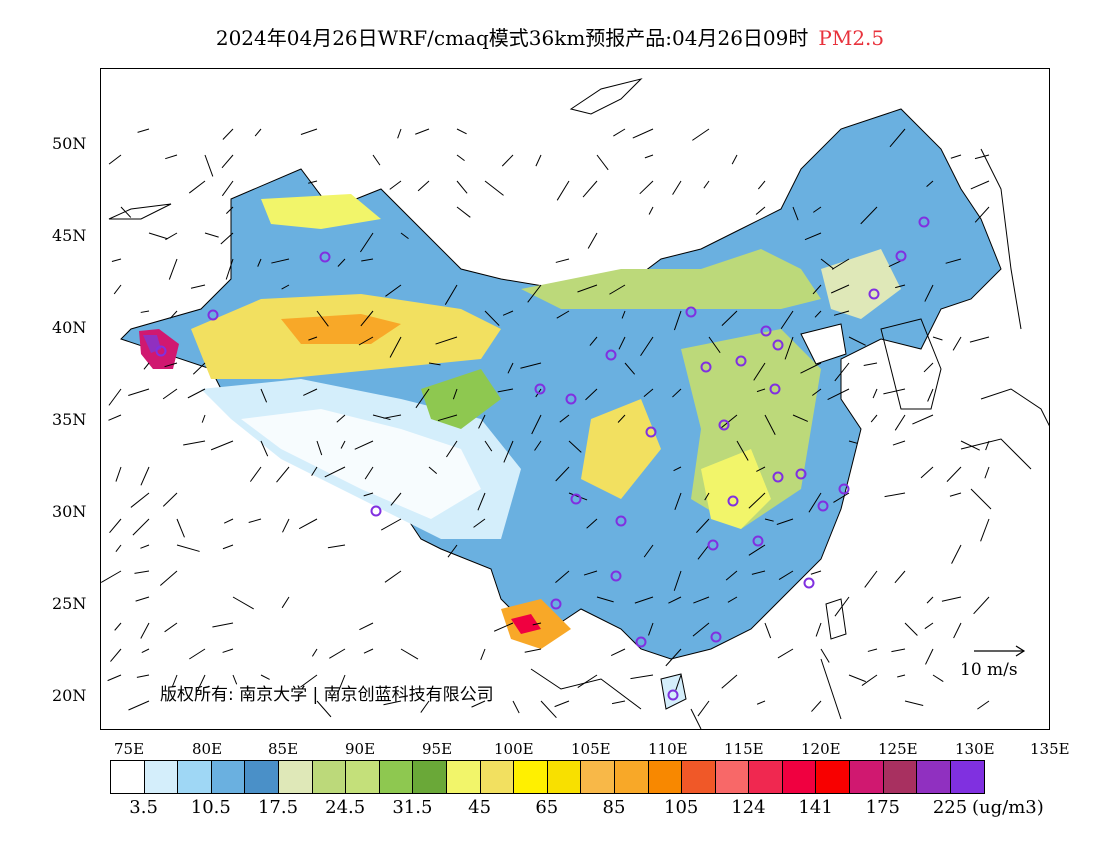 Image resolution: width=1100 pixels, height=850 pixels. I want to click on lat-label: 50N, so click(69, 143).